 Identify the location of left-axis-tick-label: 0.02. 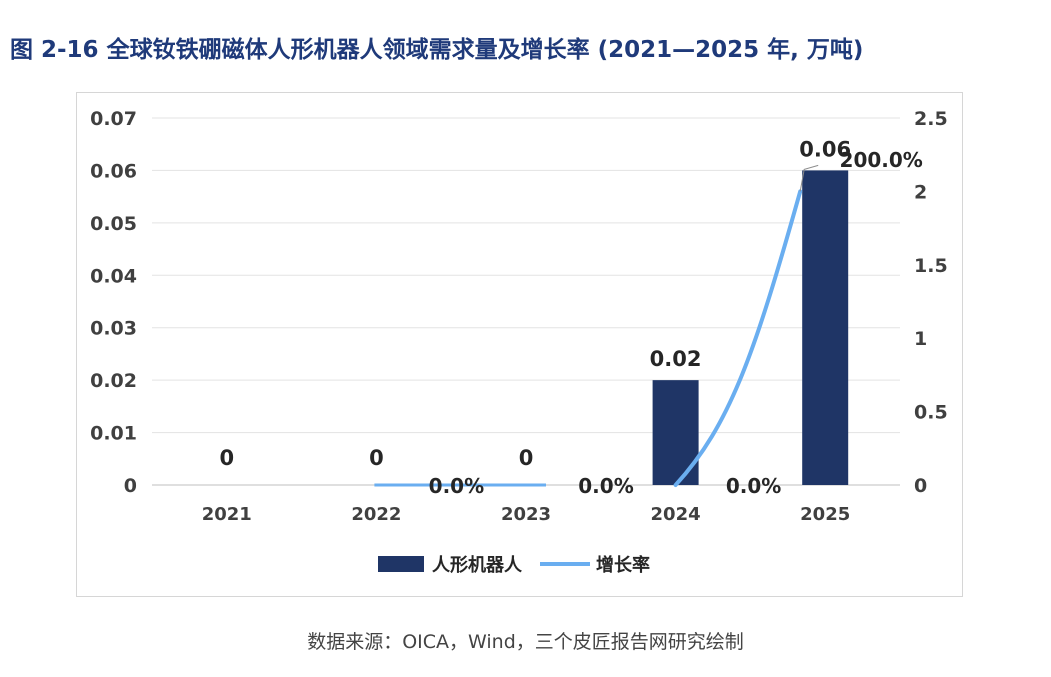
(113, 381).